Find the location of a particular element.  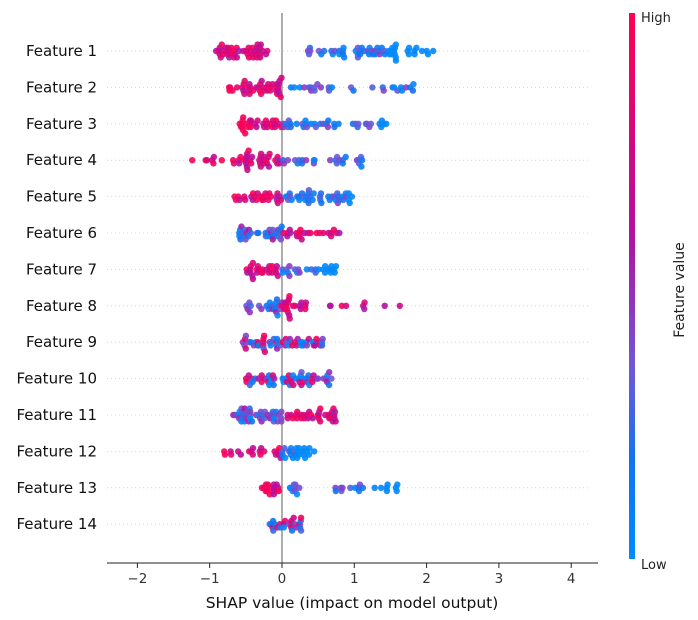

feature-label: Feature 12 is located at coordinates (56, 451).